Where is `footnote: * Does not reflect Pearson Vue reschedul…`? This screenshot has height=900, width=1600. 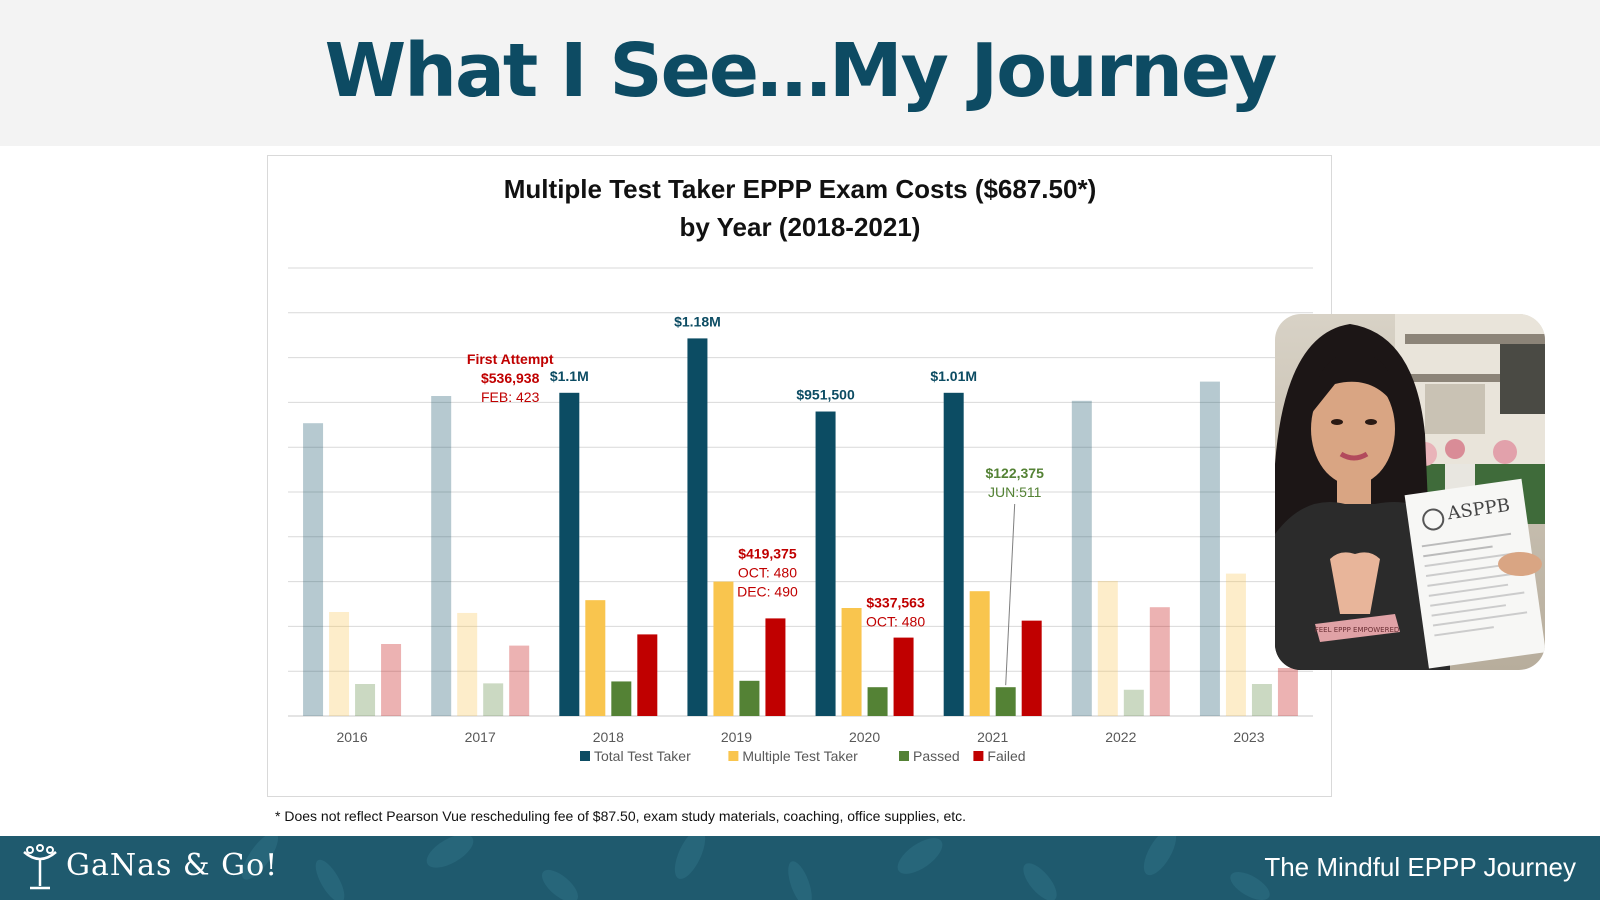 footnote: * Does not reflect Pearson Vue reschedul… is located at coordinates (621, 816).